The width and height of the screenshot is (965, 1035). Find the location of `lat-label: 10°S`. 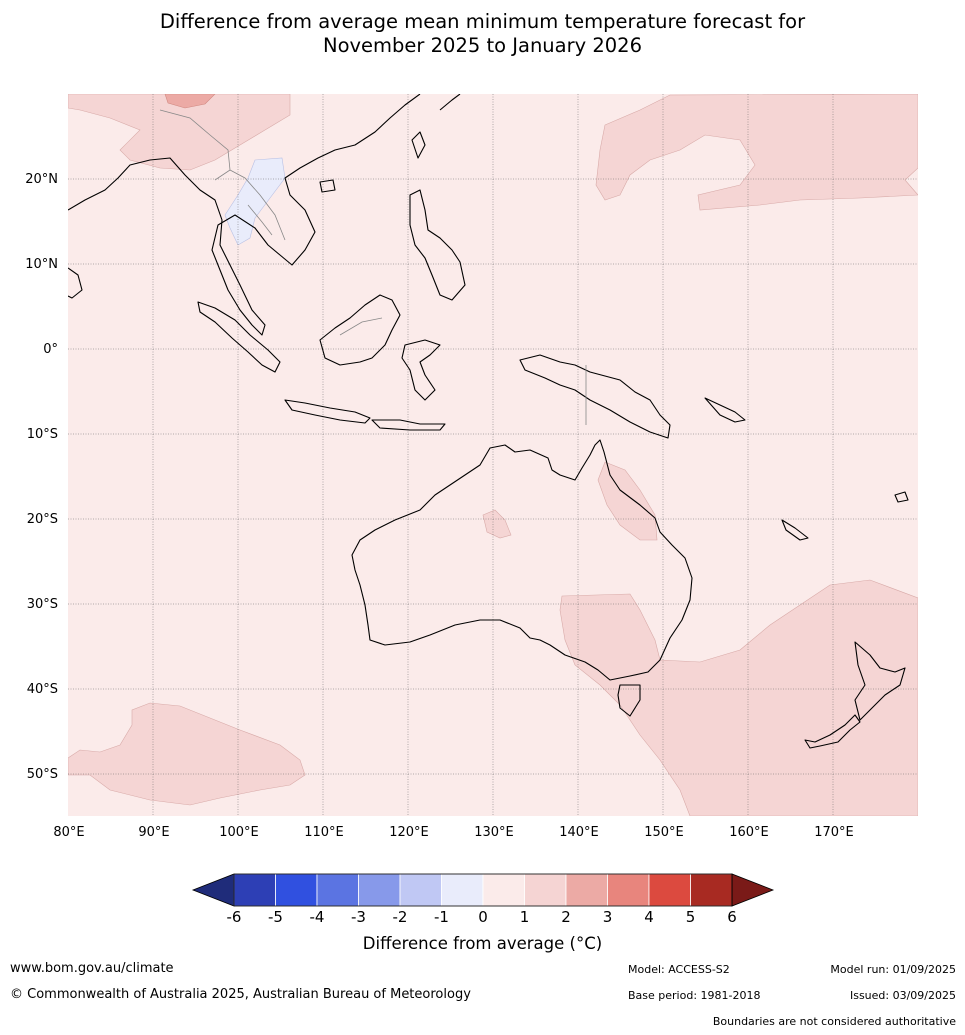

lat-label: 10°S is located at coordinates (42, 434).